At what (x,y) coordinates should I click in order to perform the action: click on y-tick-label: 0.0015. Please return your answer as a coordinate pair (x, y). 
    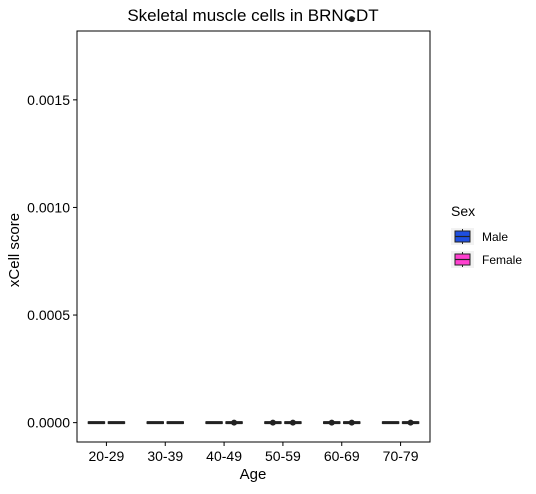
    Looking at the image, I should click on (48, 100).